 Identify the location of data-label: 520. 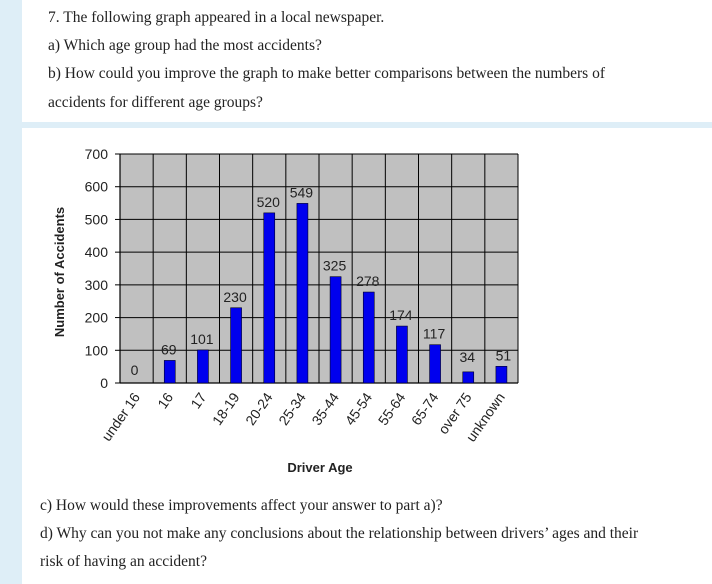
(269, 202).